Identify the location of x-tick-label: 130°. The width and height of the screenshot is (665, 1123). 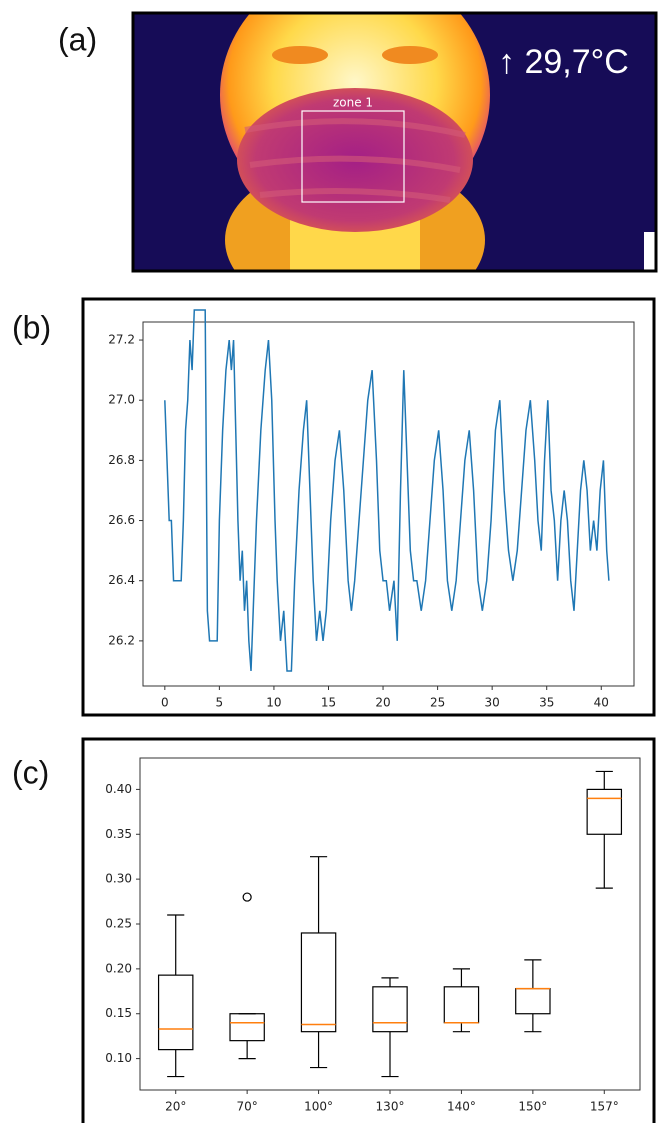
(390, 1107).